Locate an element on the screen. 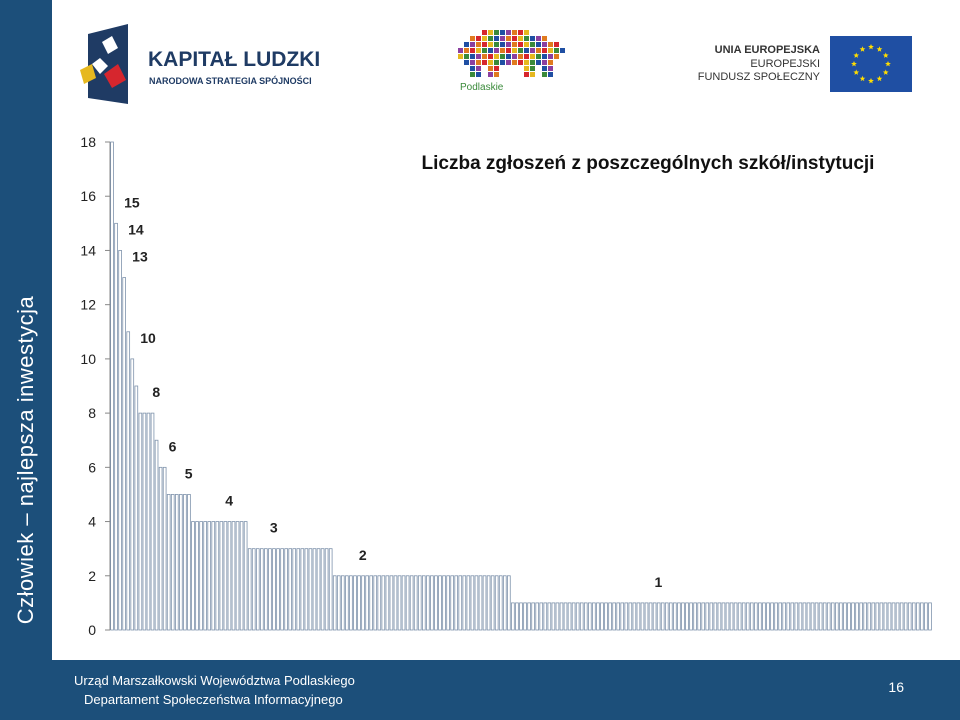 The width and height of the screenshot is (960, 720). data-label: 3 is located at coordinates (274, 528).